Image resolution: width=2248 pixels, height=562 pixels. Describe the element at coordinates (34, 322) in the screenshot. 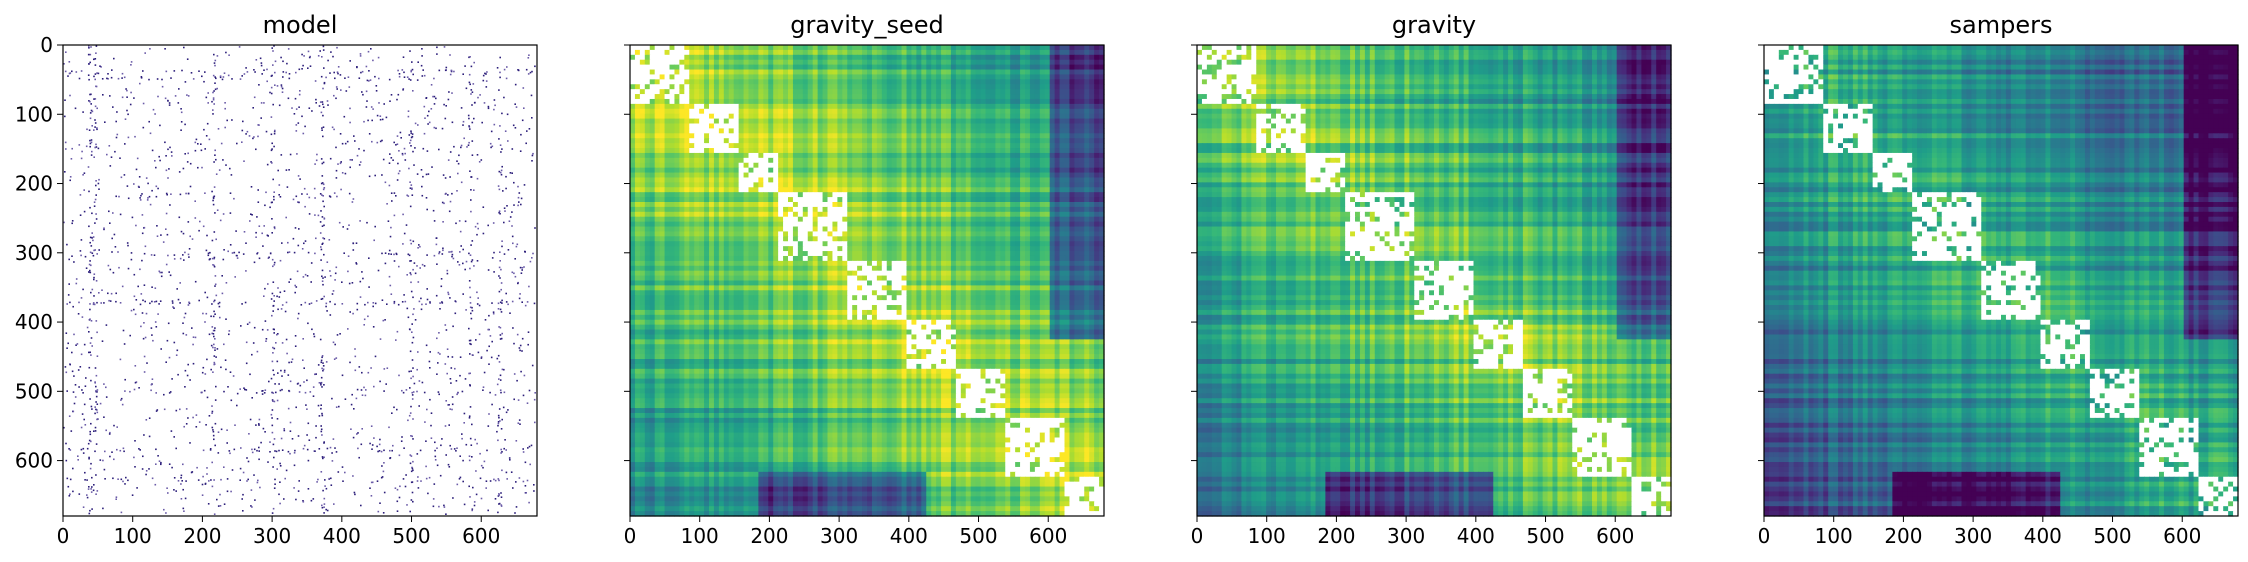

I see `y-tick-label: 400` at that location.